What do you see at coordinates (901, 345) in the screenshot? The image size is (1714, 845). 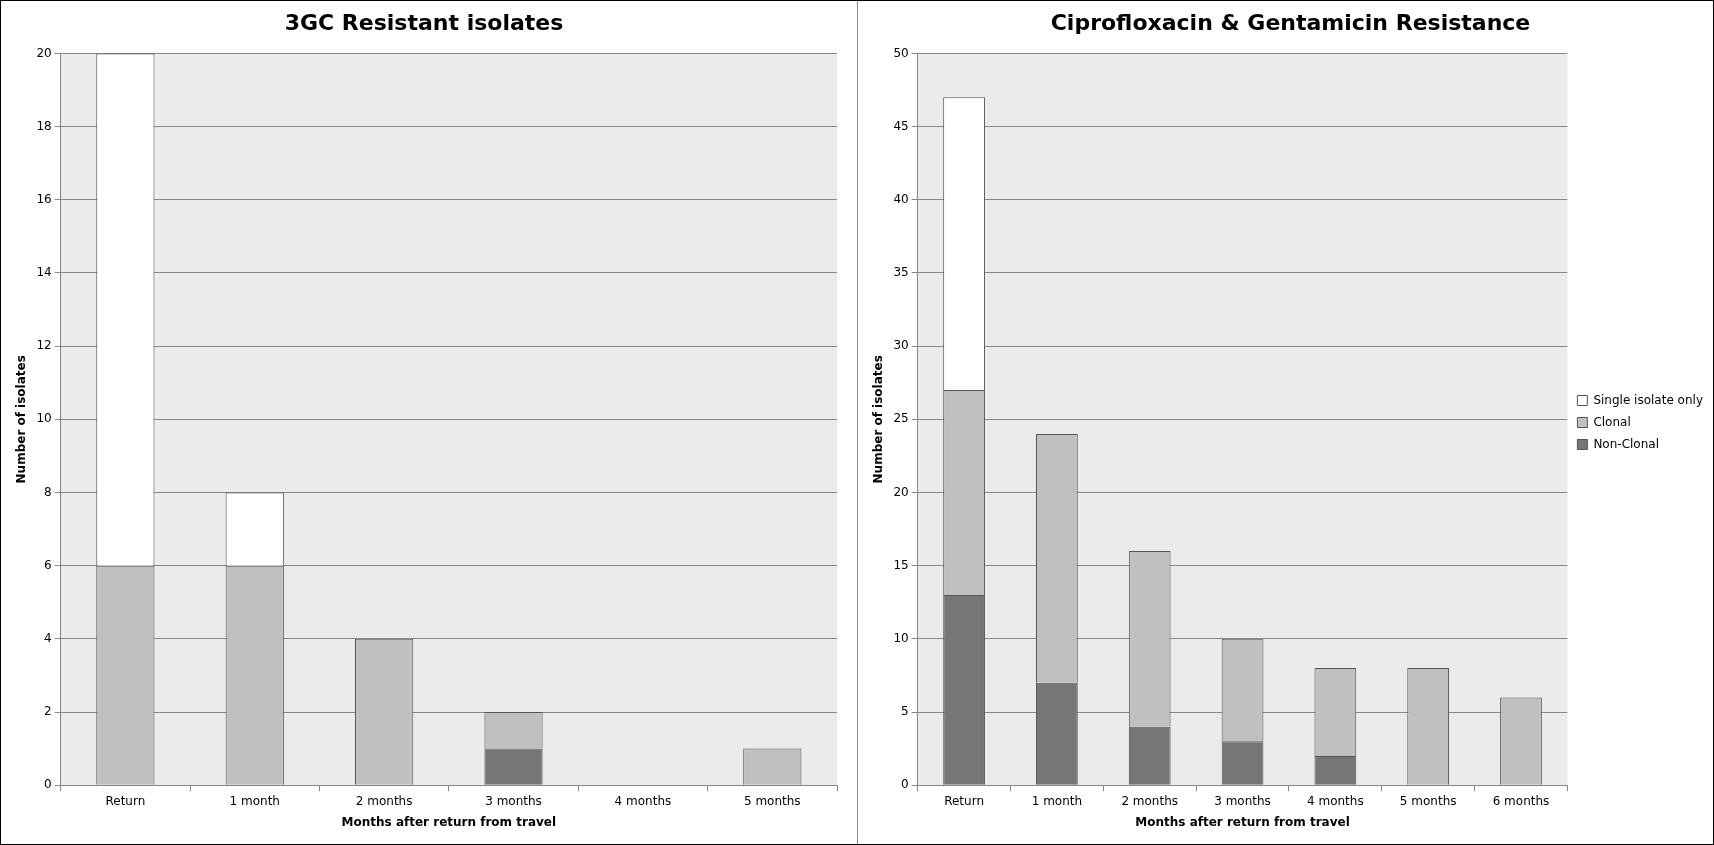 I see `y-tick-label: 30` at bounding box center [901, 345].